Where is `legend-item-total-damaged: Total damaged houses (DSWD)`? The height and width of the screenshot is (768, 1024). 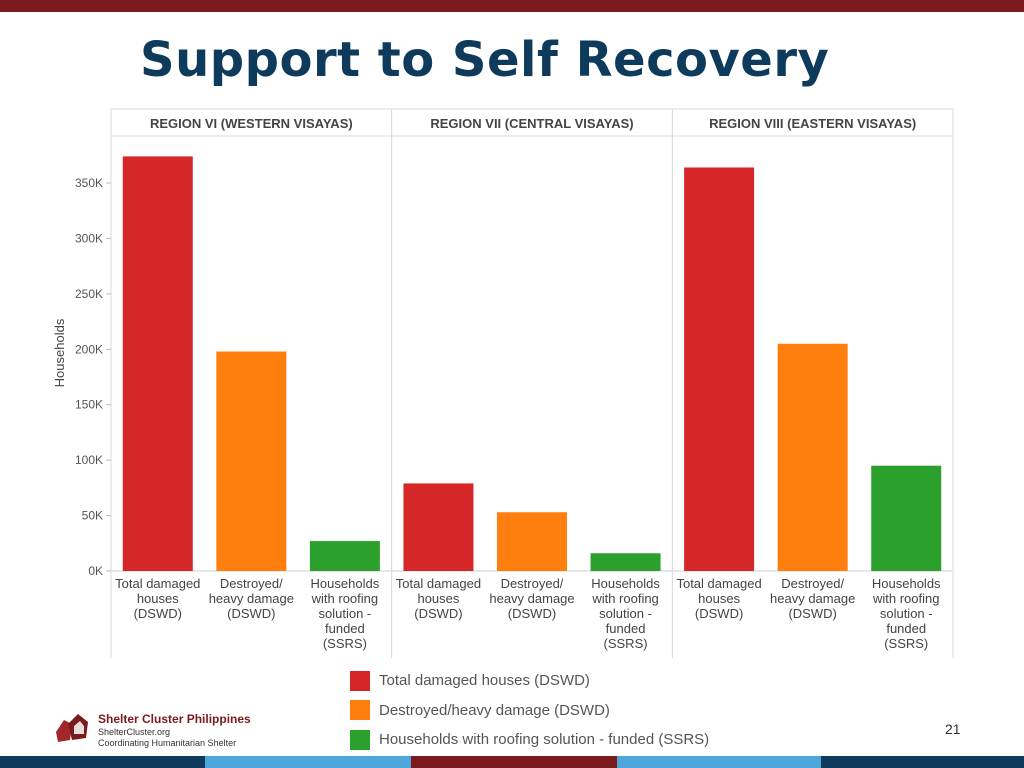 legend-item-total-damaged: Total damaged houses (DSWD) is located at coordinates (529, 681).